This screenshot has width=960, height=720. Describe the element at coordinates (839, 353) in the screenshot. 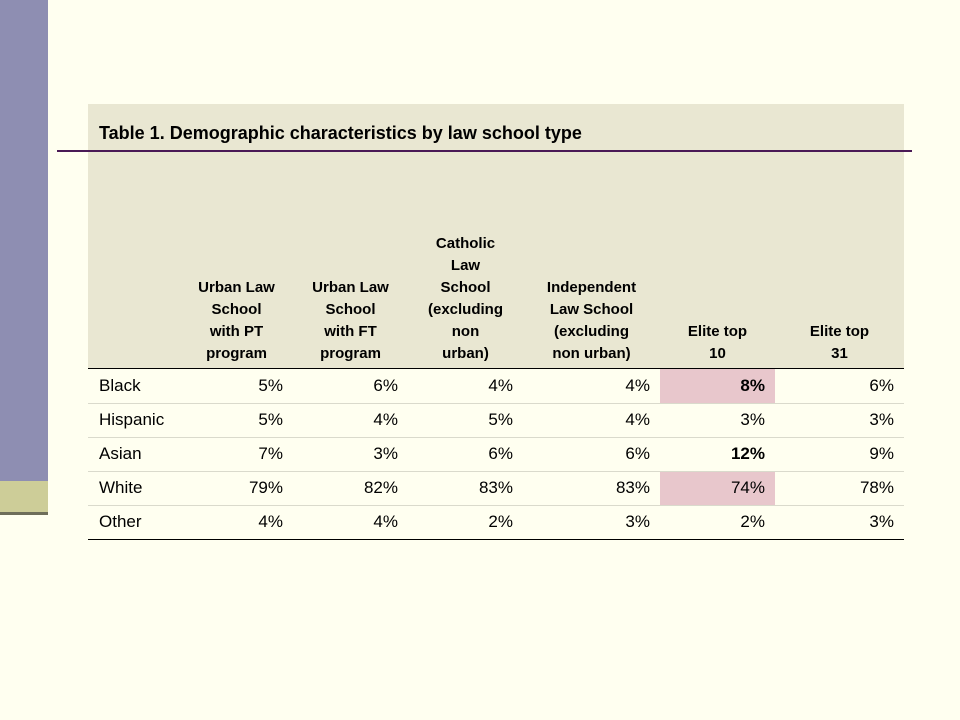

I see `header-line: 31` at that location.